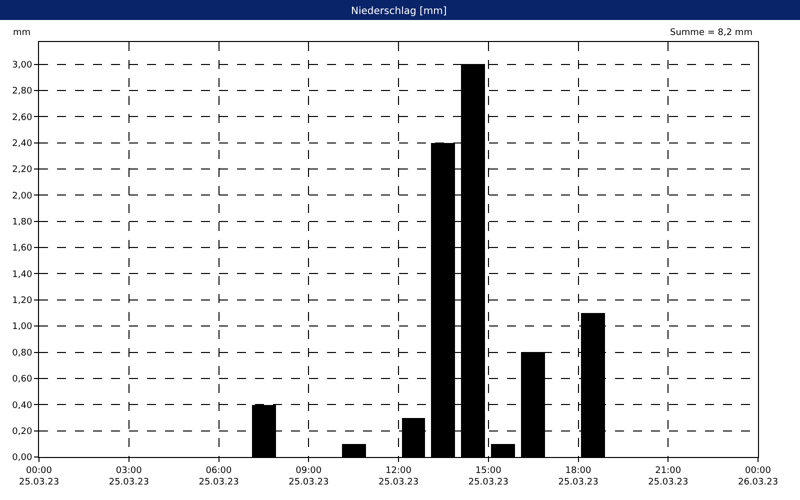 This screenshot has height=500, width=800. Describe the element at coordinates (22, 196) in the screenshot. I see `y-tick-label: 2,00` at that location.